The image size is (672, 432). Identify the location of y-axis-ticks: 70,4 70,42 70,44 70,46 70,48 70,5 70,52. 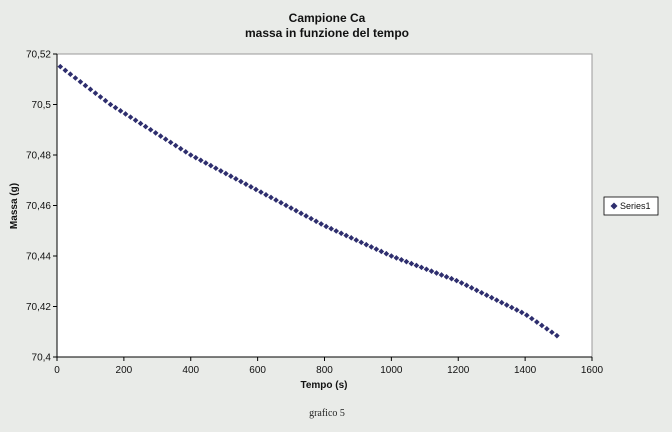
(41, 207).